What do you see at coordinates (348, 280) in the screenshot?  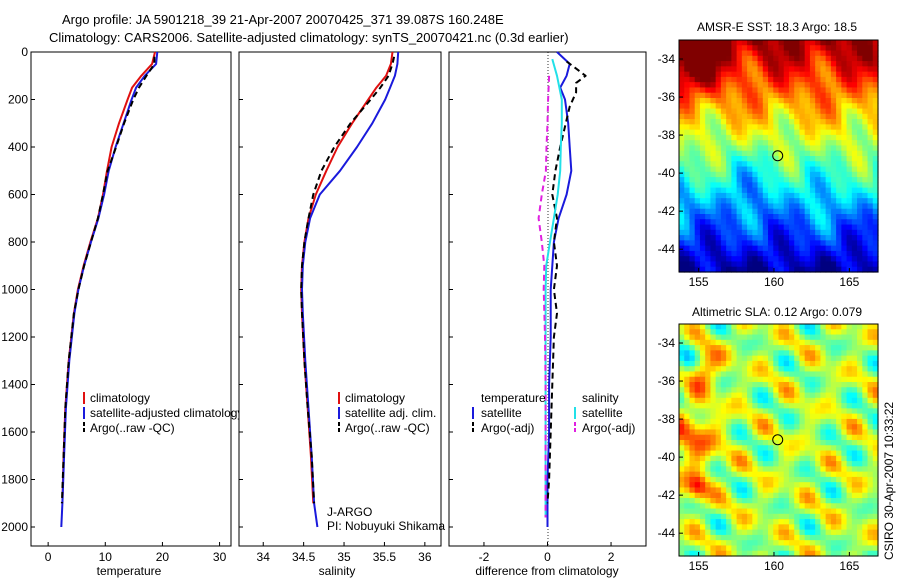 I see `series-line-argo-raw-qc-` at bounding box center [348, 280].